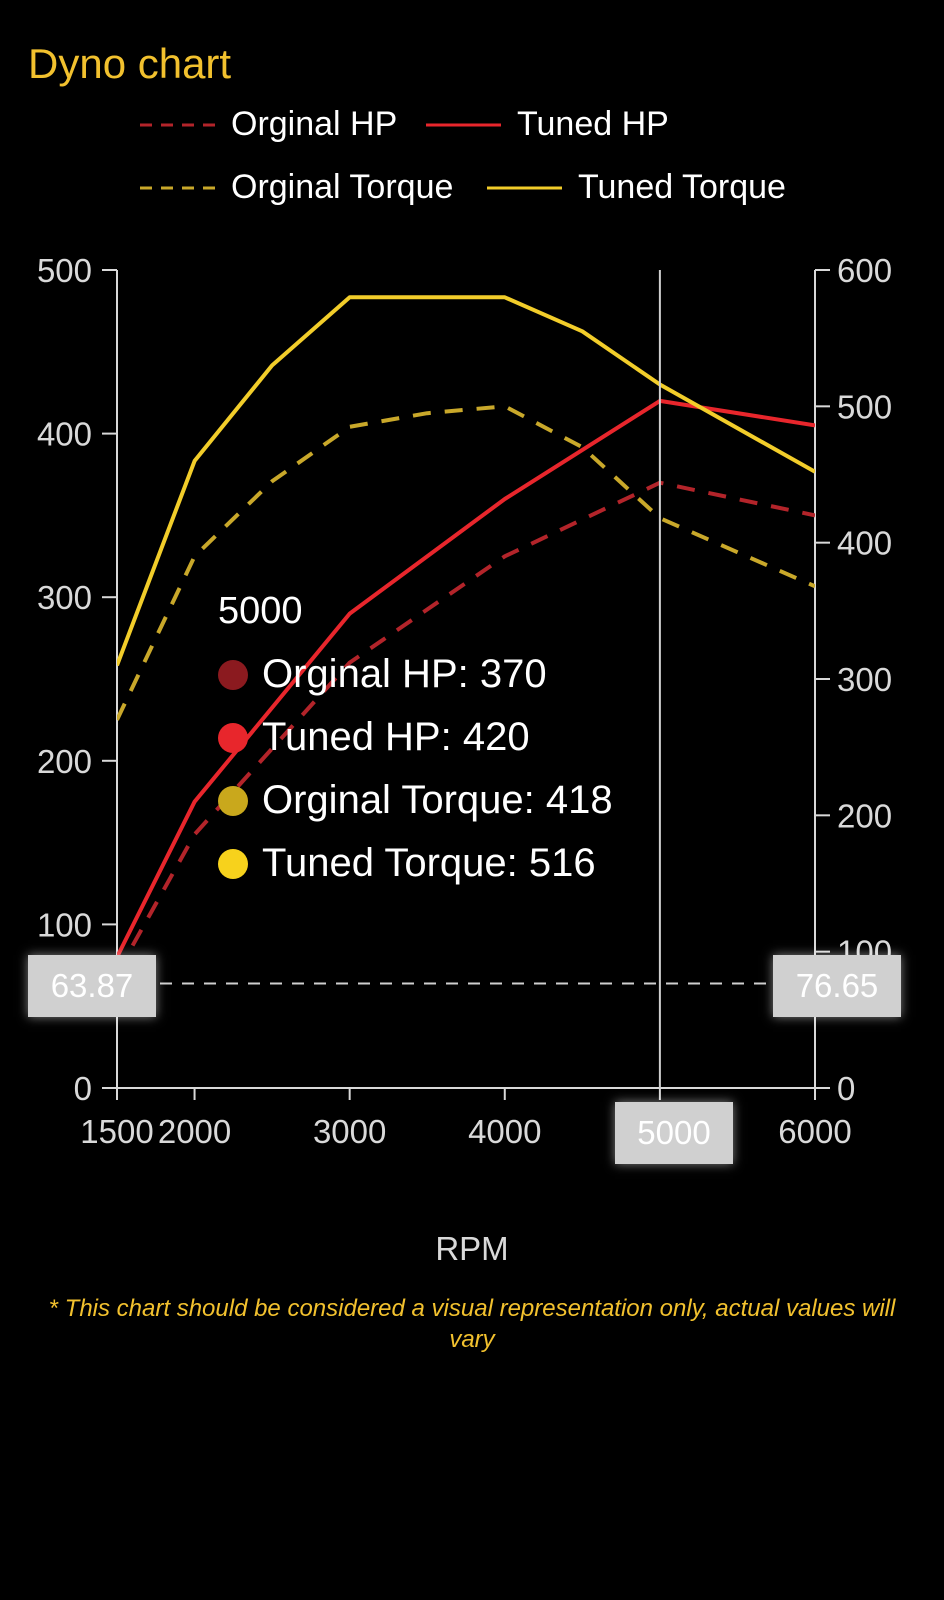 The width and height of the screenshot is (944, 1600). I want to click on x-axis-label: RPM, so click(472, 1248).